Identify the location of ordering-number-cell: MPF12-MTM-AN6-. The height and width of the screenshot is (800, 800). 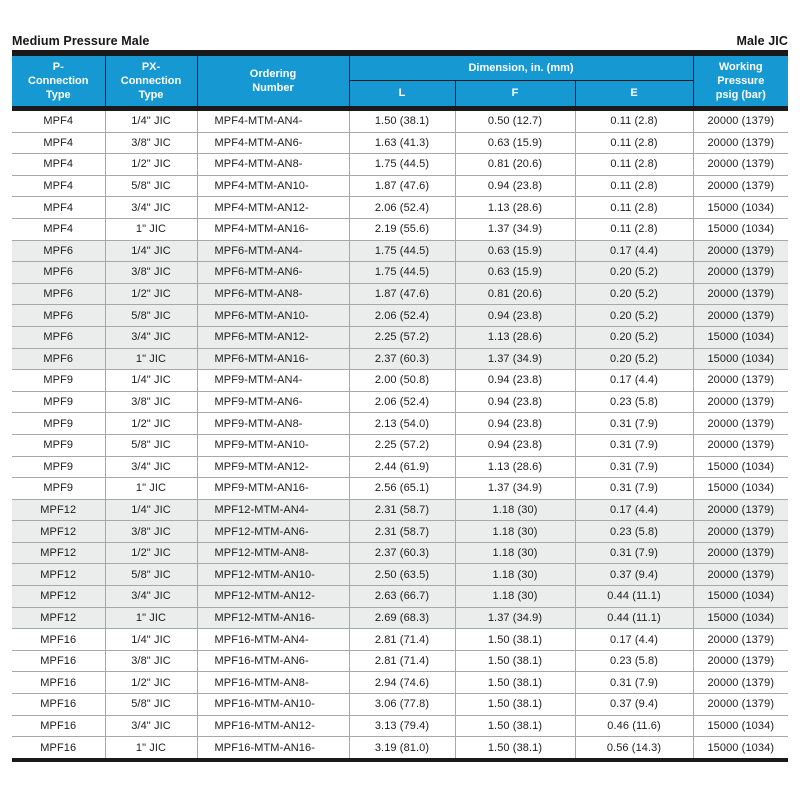
(273, 531).